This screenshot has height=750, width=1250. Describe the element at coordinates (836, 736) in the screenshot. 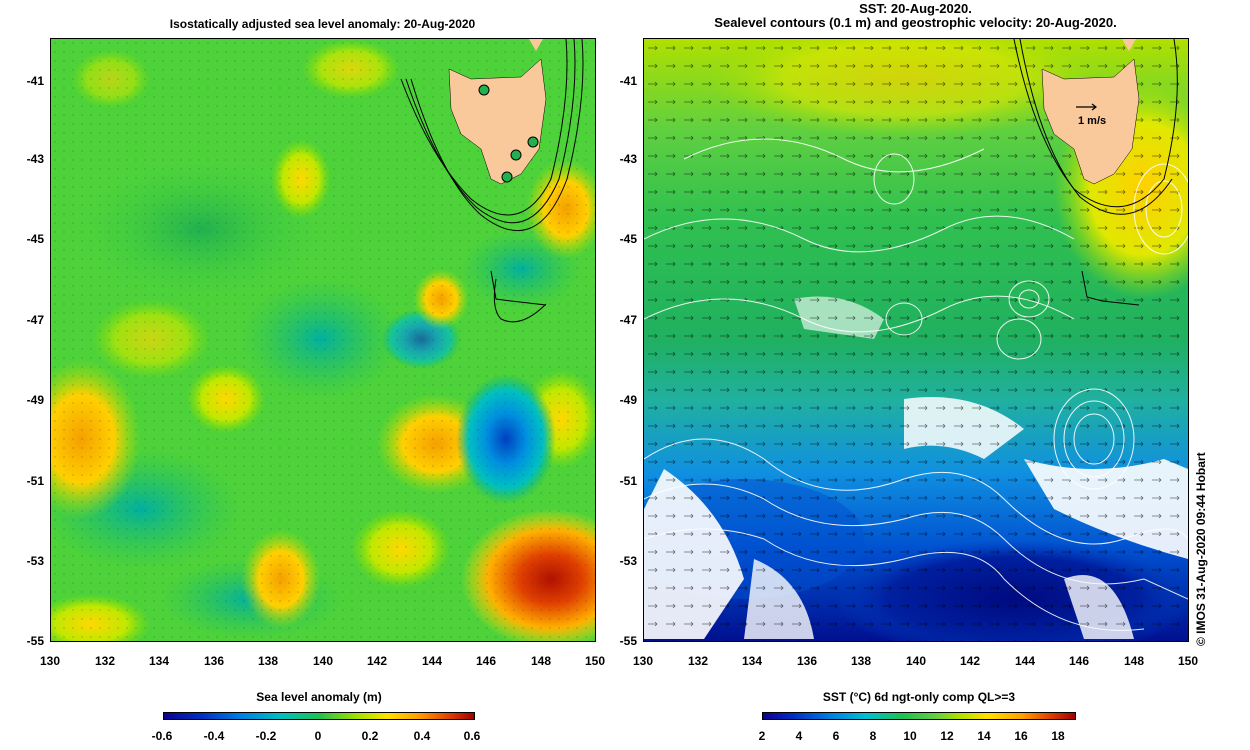

I see `sst-colorbar-label: 6` at that location.